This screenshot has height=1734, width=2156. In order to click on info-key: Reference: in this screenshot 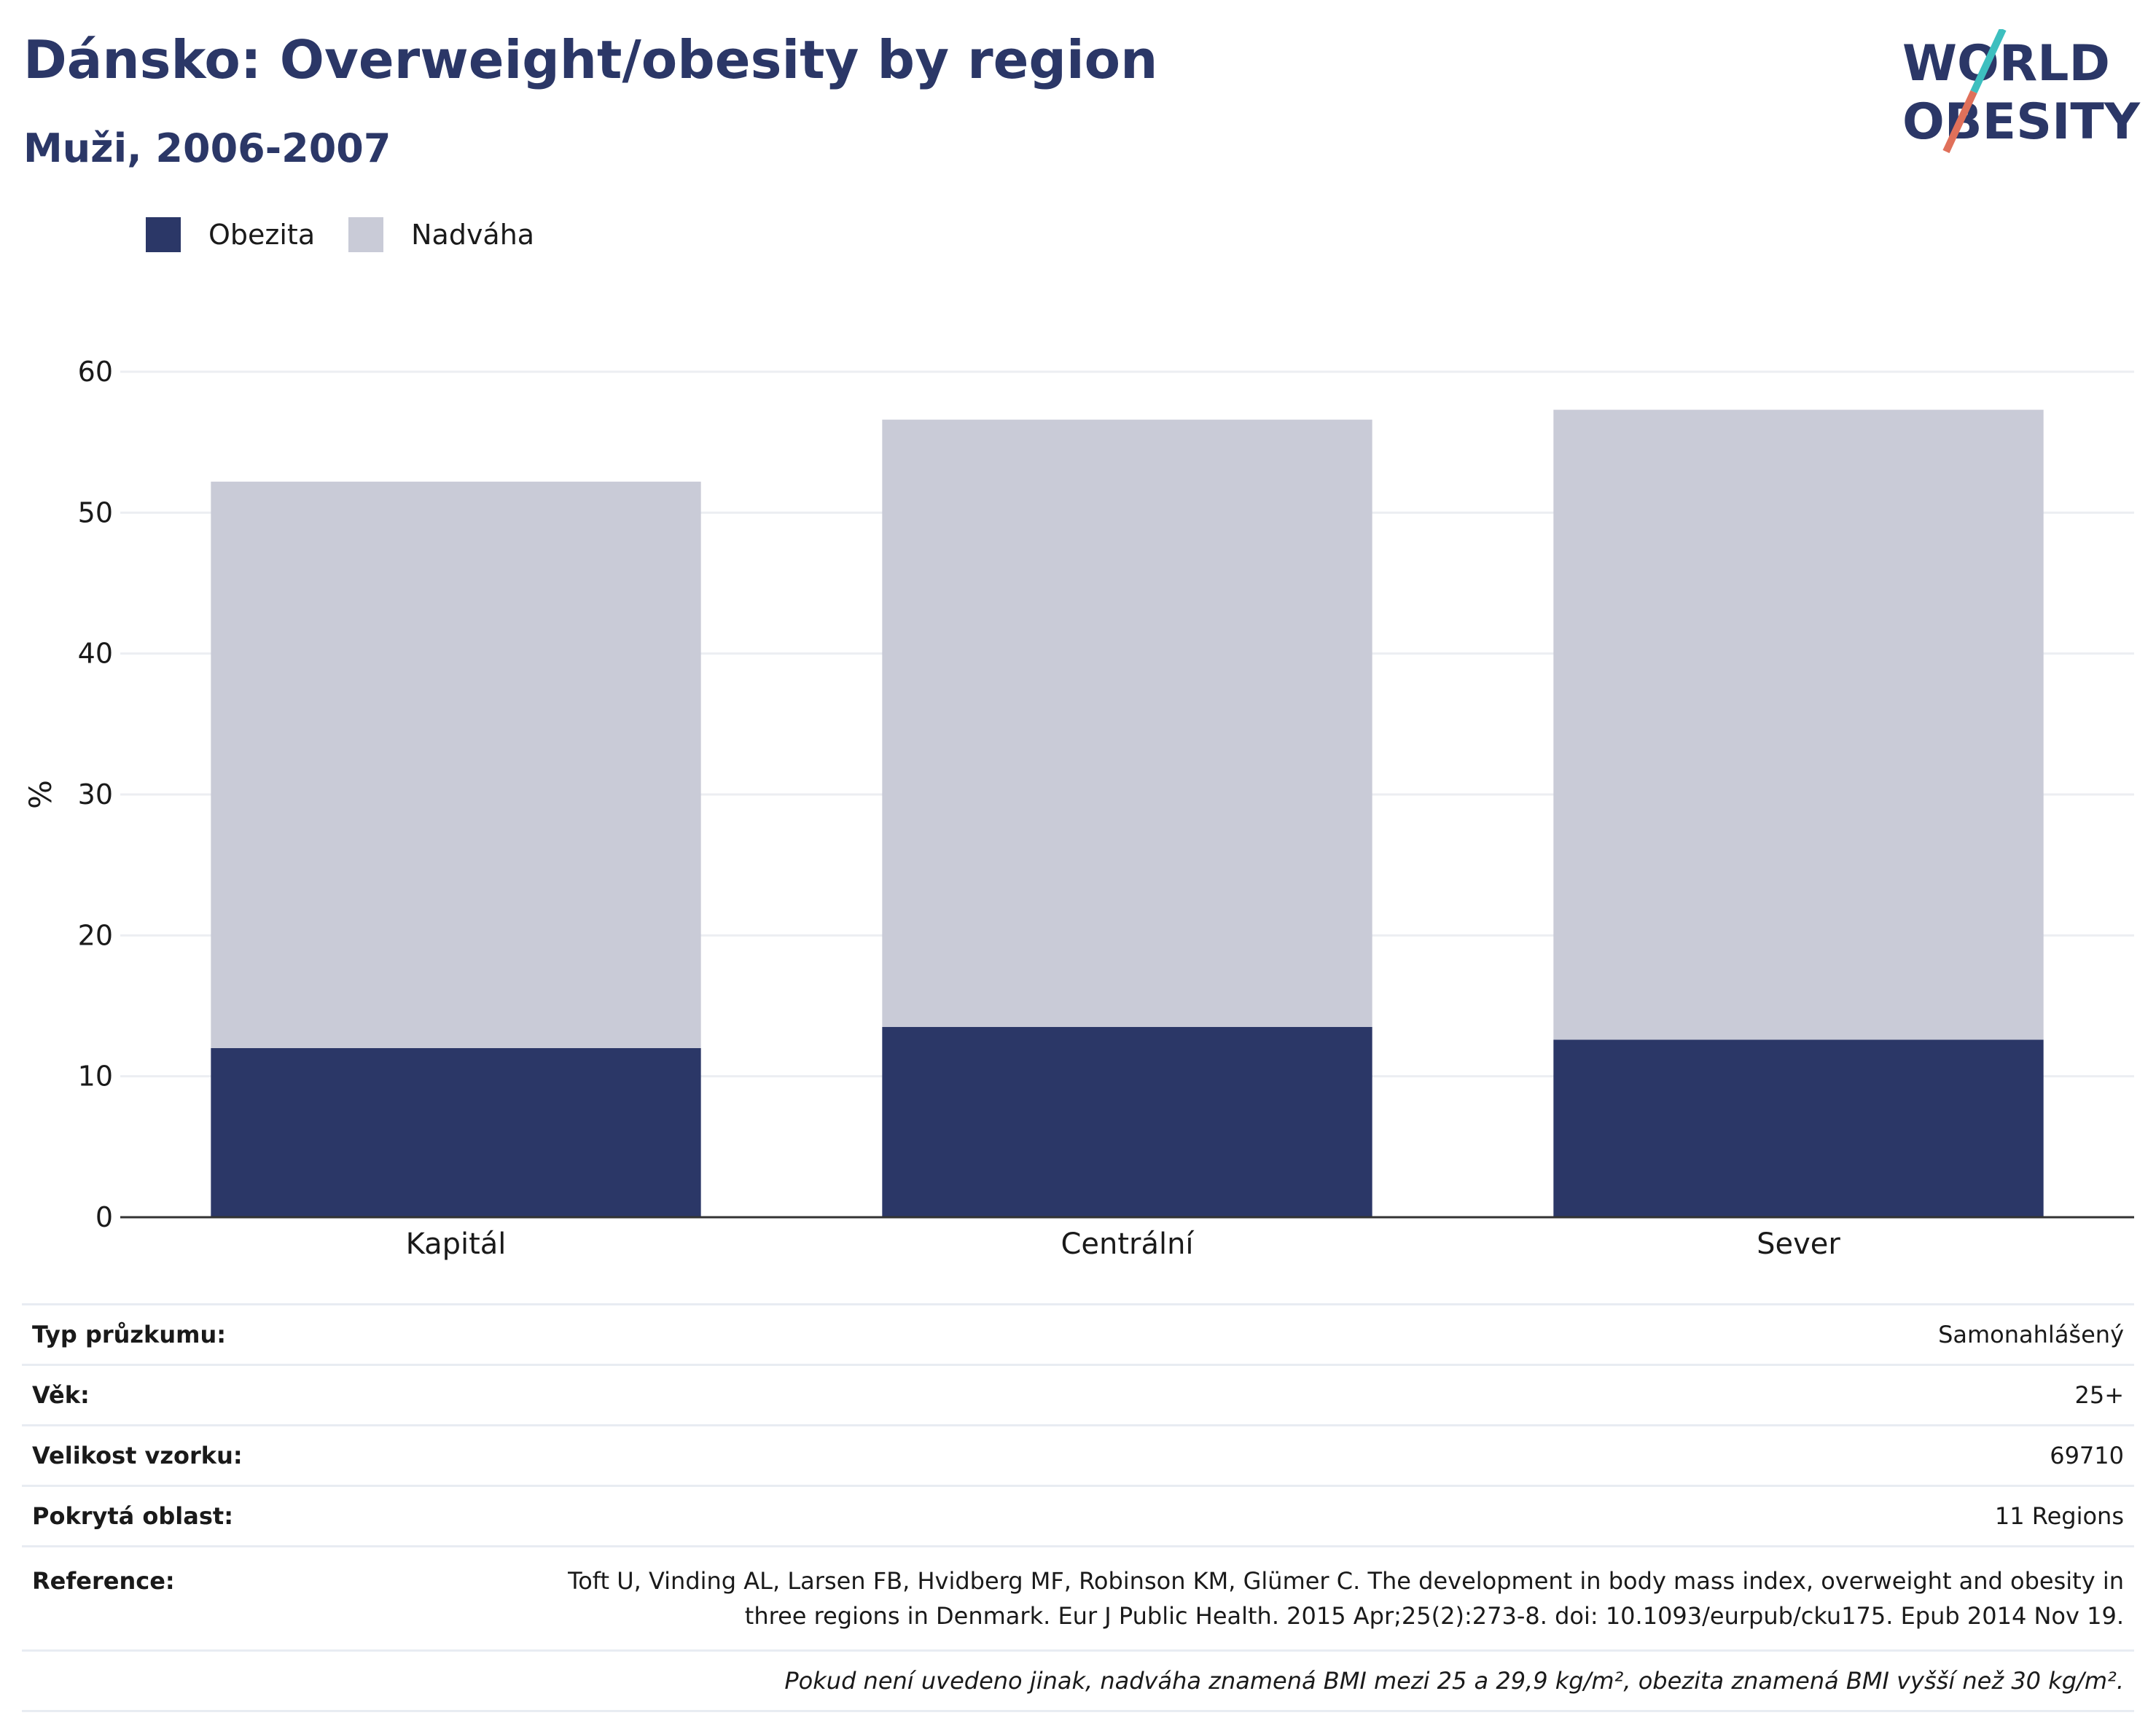, I will do `click(185, 1599)`.